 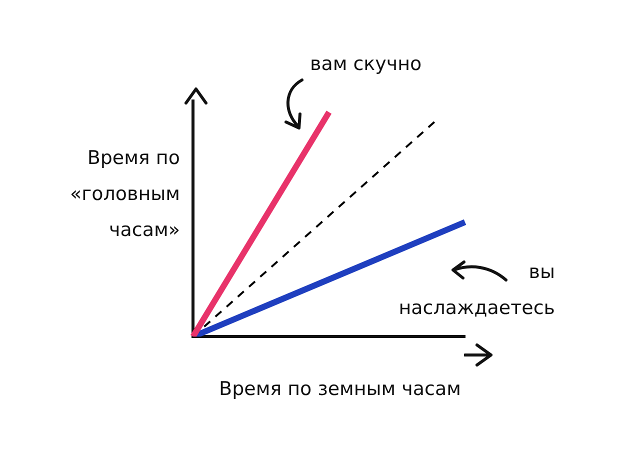 What do you see at coordinates (125, 194) in the screenshot?
I see `y-axis-title: Время по «головным часам»` at bounding box center [125, 194].